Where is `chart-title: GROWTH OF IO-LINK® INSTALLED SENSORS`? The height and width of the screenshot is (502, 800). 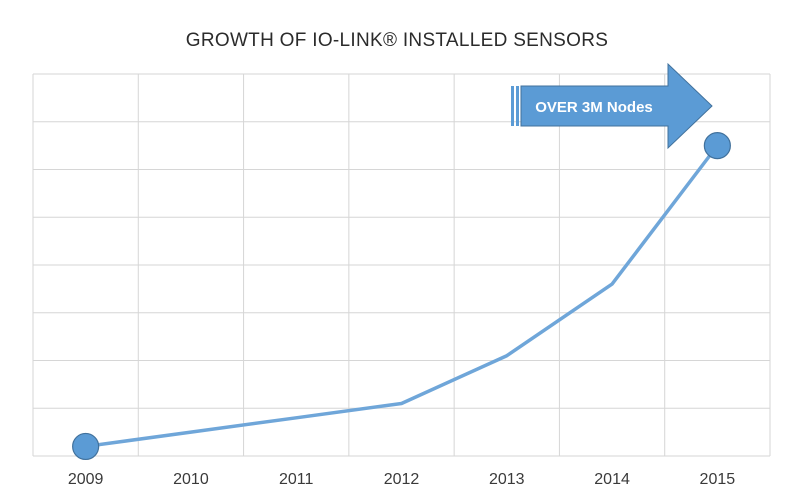
chart-title: GROWTH OF IO-LINK® INSTALLED SENSORS is located at coordinates (397, 40).